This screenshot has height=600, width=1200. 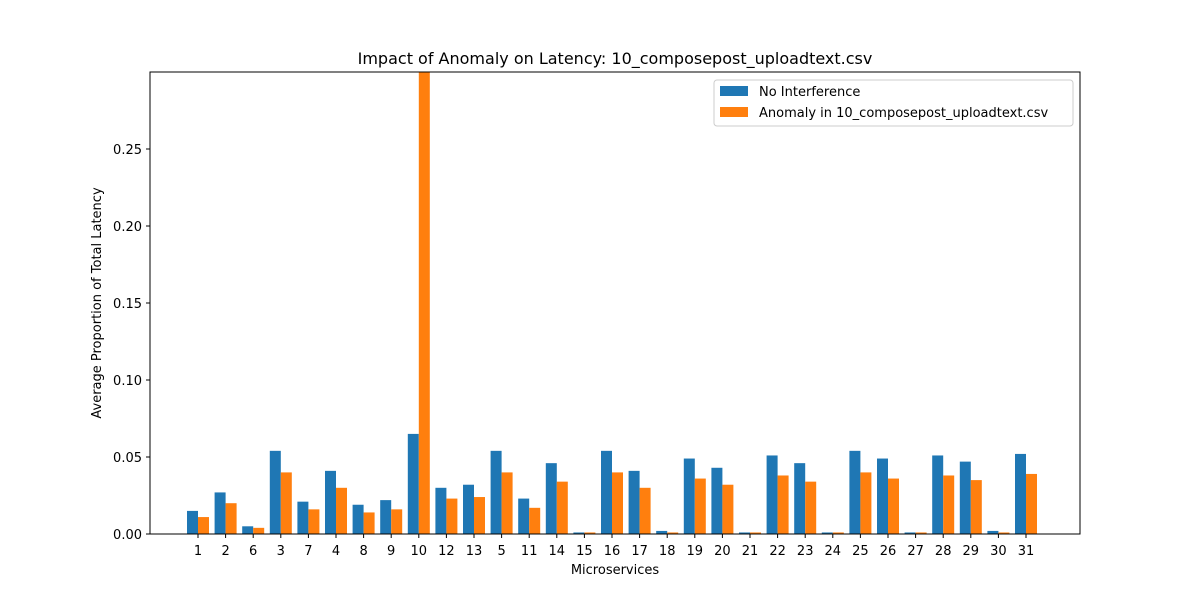 I want to click on legend-swatch-anomaly, so click(x=734, y=112).